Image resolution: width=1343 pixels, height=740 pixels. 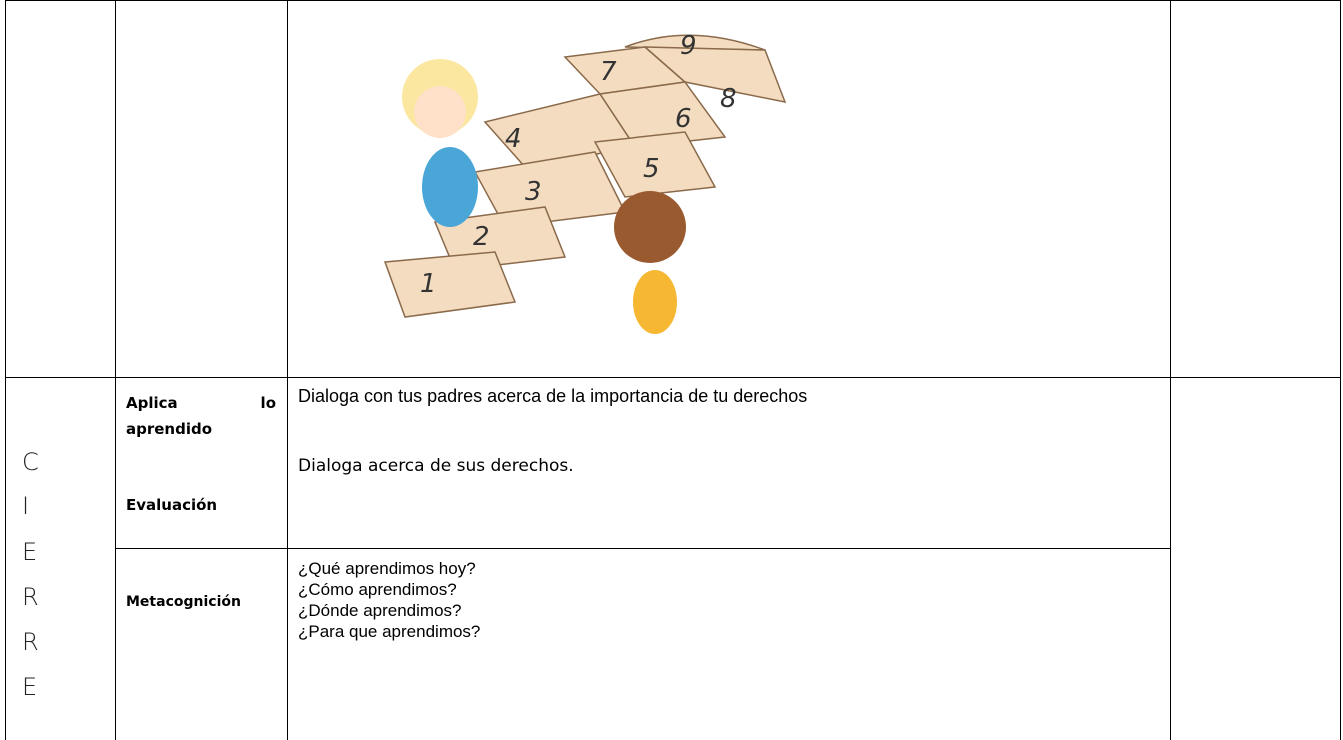 What do you see at coordinates (651, 169) in the screenshot?
I see `tile-number: 5` at bounding box center [651, 169].